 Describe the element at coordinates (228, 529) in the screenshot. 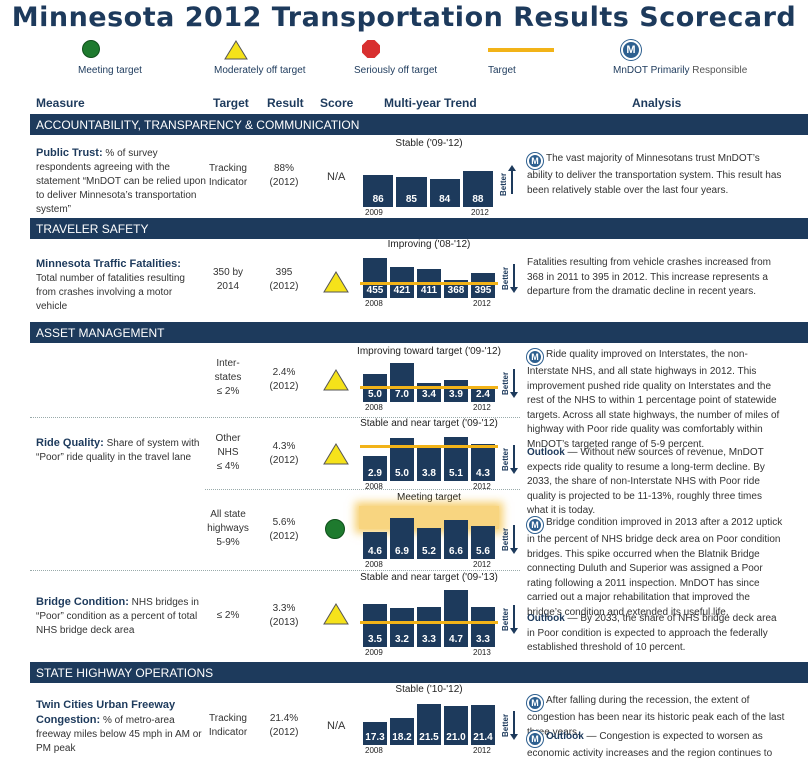

I see `target-ride-all: All state highways 5-9%` at that location.